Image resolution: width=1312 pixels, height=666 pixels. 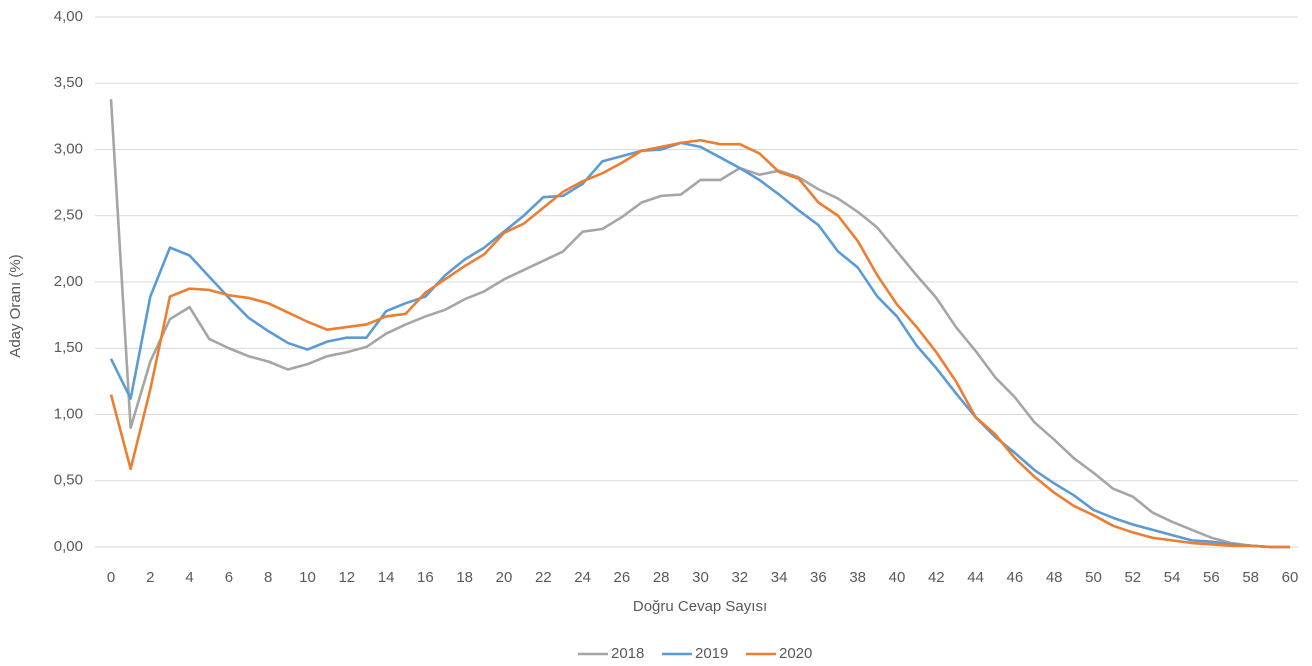 What do you see at coordinates (1093, 577) in the screenshot?
I see `x-tick-label: 50` at bounding box center [1093, 577].